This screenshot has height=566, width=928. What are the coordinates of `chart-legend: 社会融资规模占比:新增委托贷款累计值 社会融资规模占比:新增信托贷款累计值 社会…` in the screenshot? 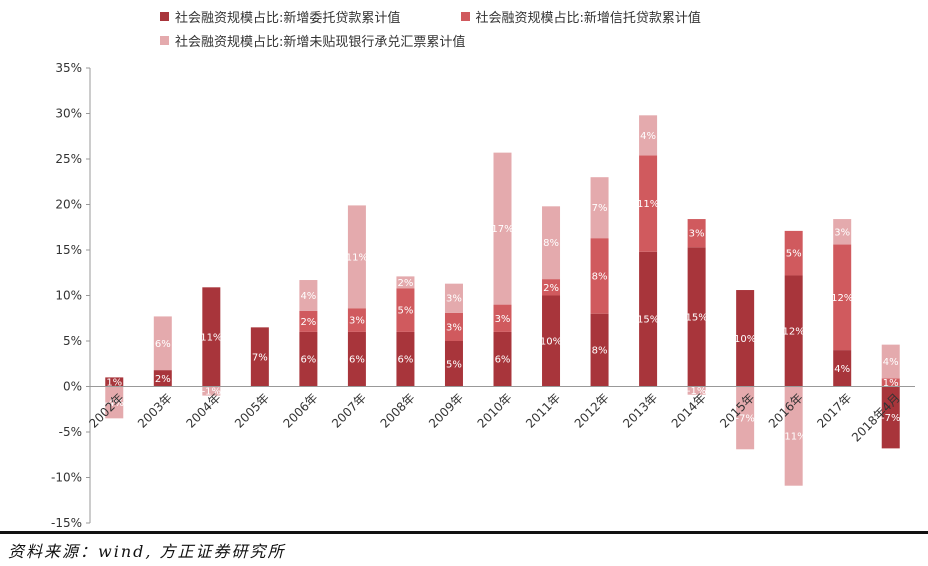 It's located at (520, 28).